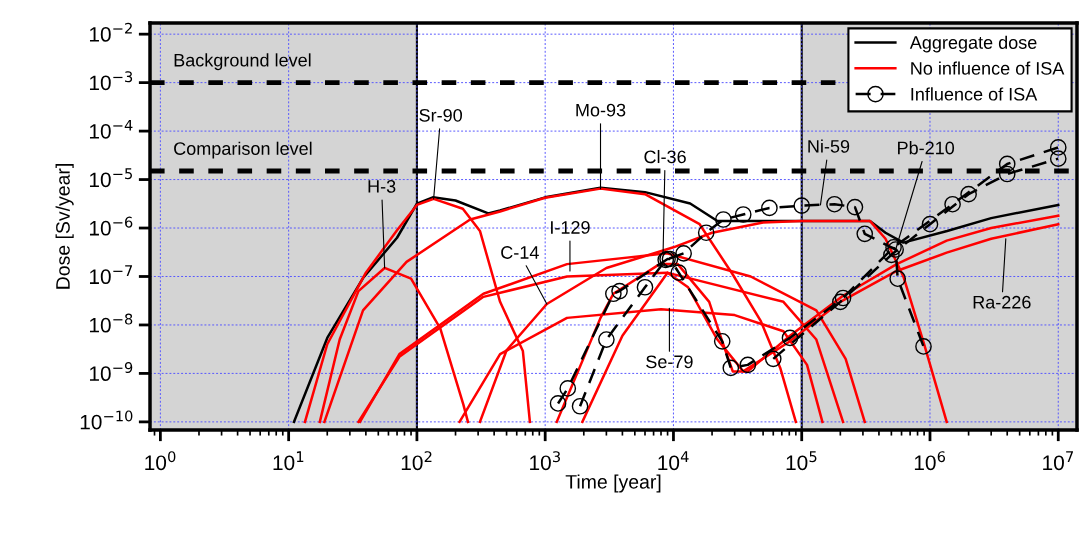 Image resolution: width=1090 pixels, height=537 pixels. What do you see at coordinates (973, 44) in the screenshot?
I see `legend-label: Aggregate dose` at bounding box center [973, 44].